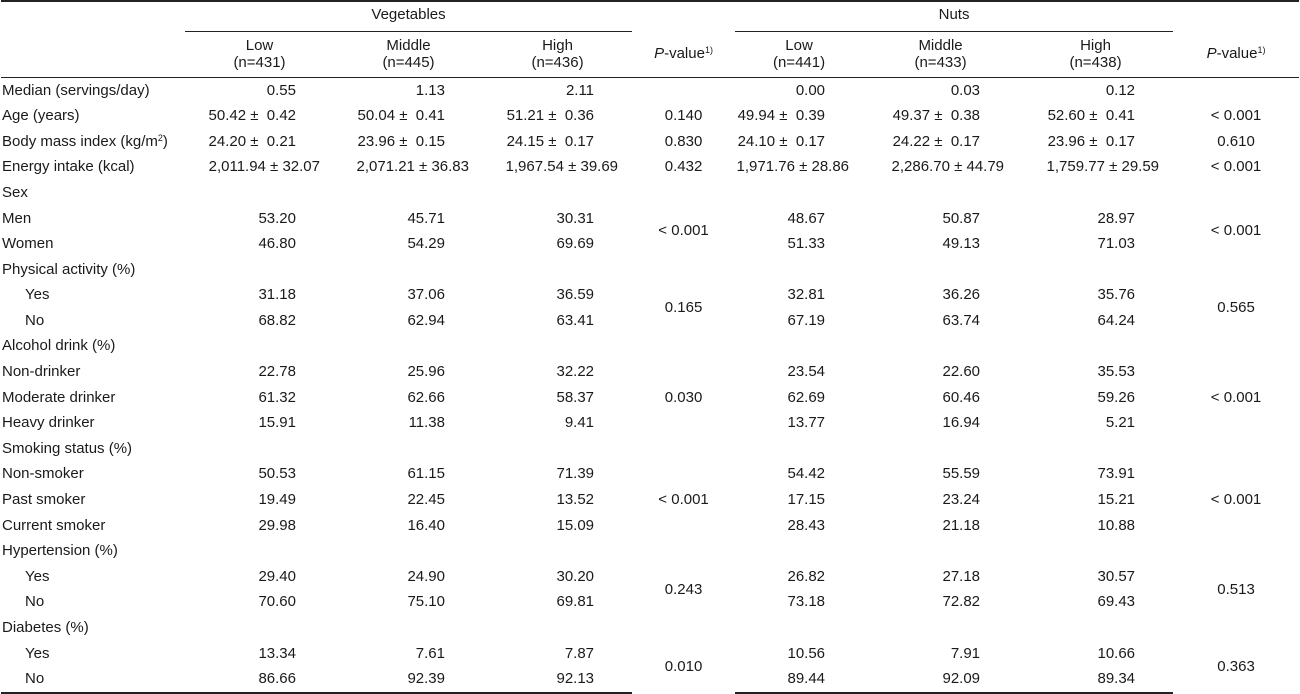 This screenshot has height=694, width=1300. What do you see at coordinates (650, 270) in the screenshot?
I see `table-row: Physical activity (%)` at bounding box center [650, 270].